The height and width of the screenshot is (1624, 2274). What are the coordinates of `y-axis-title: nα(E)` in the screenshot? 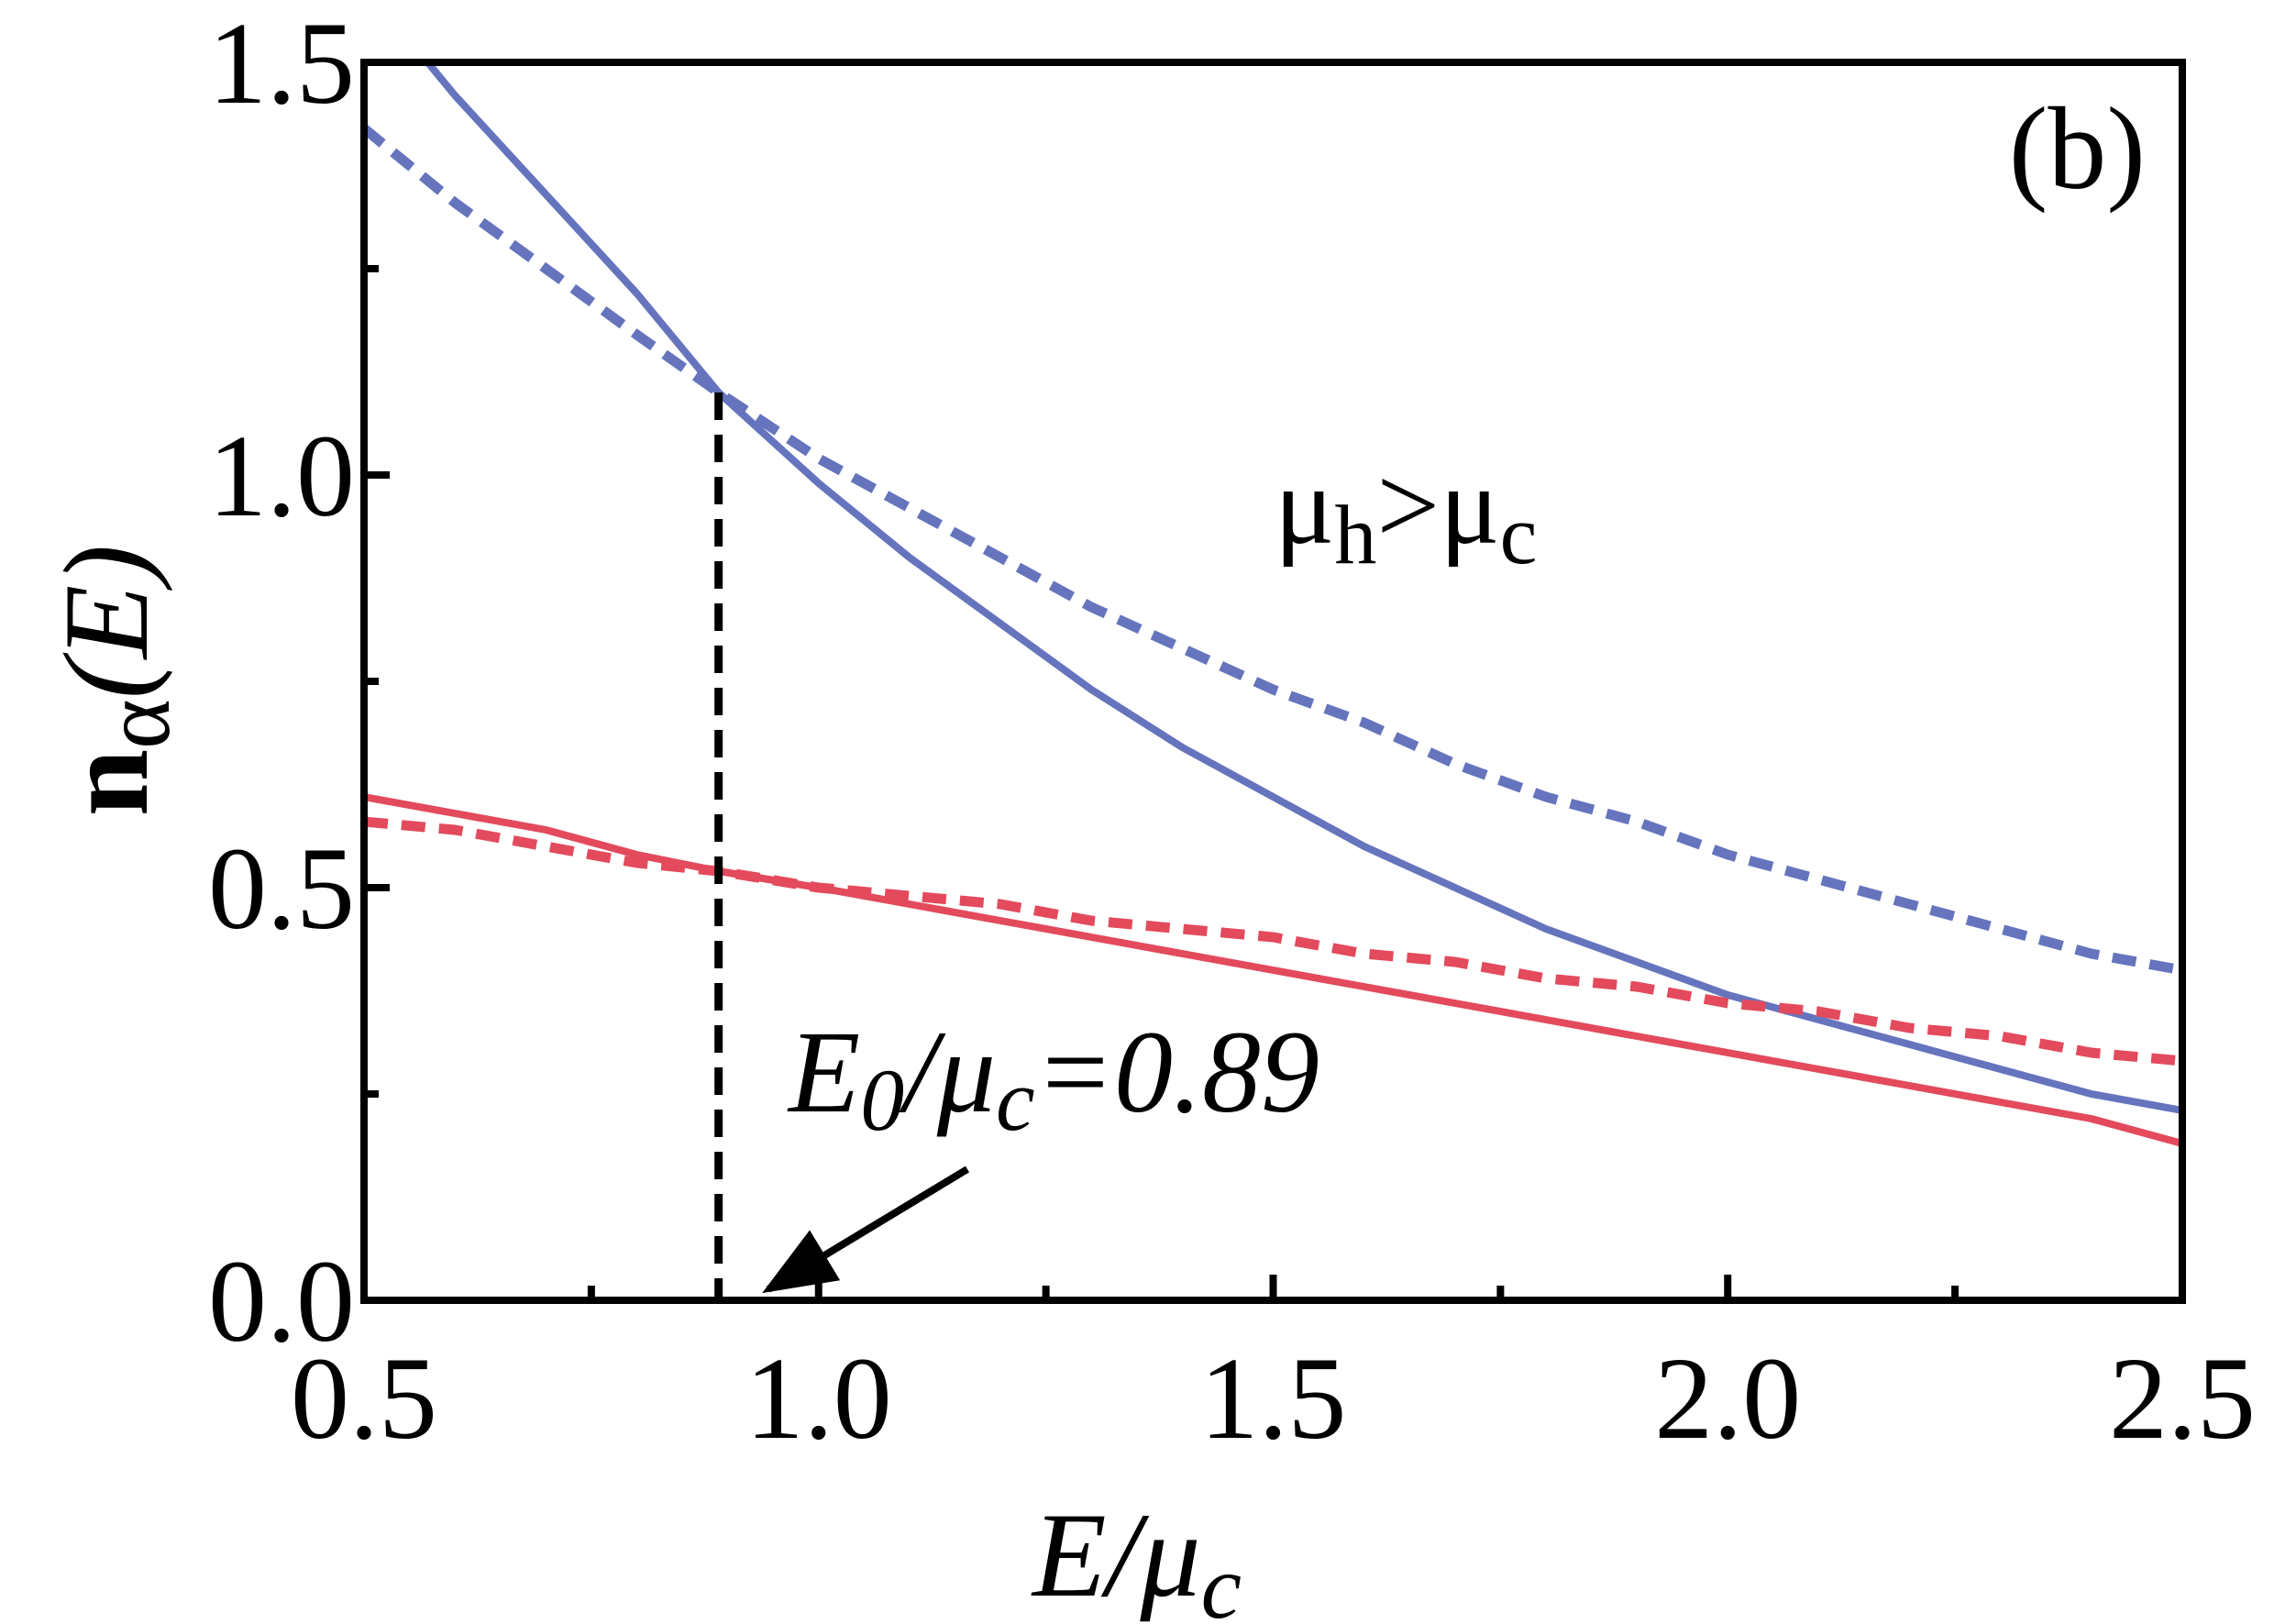 It's located at (115, 680).